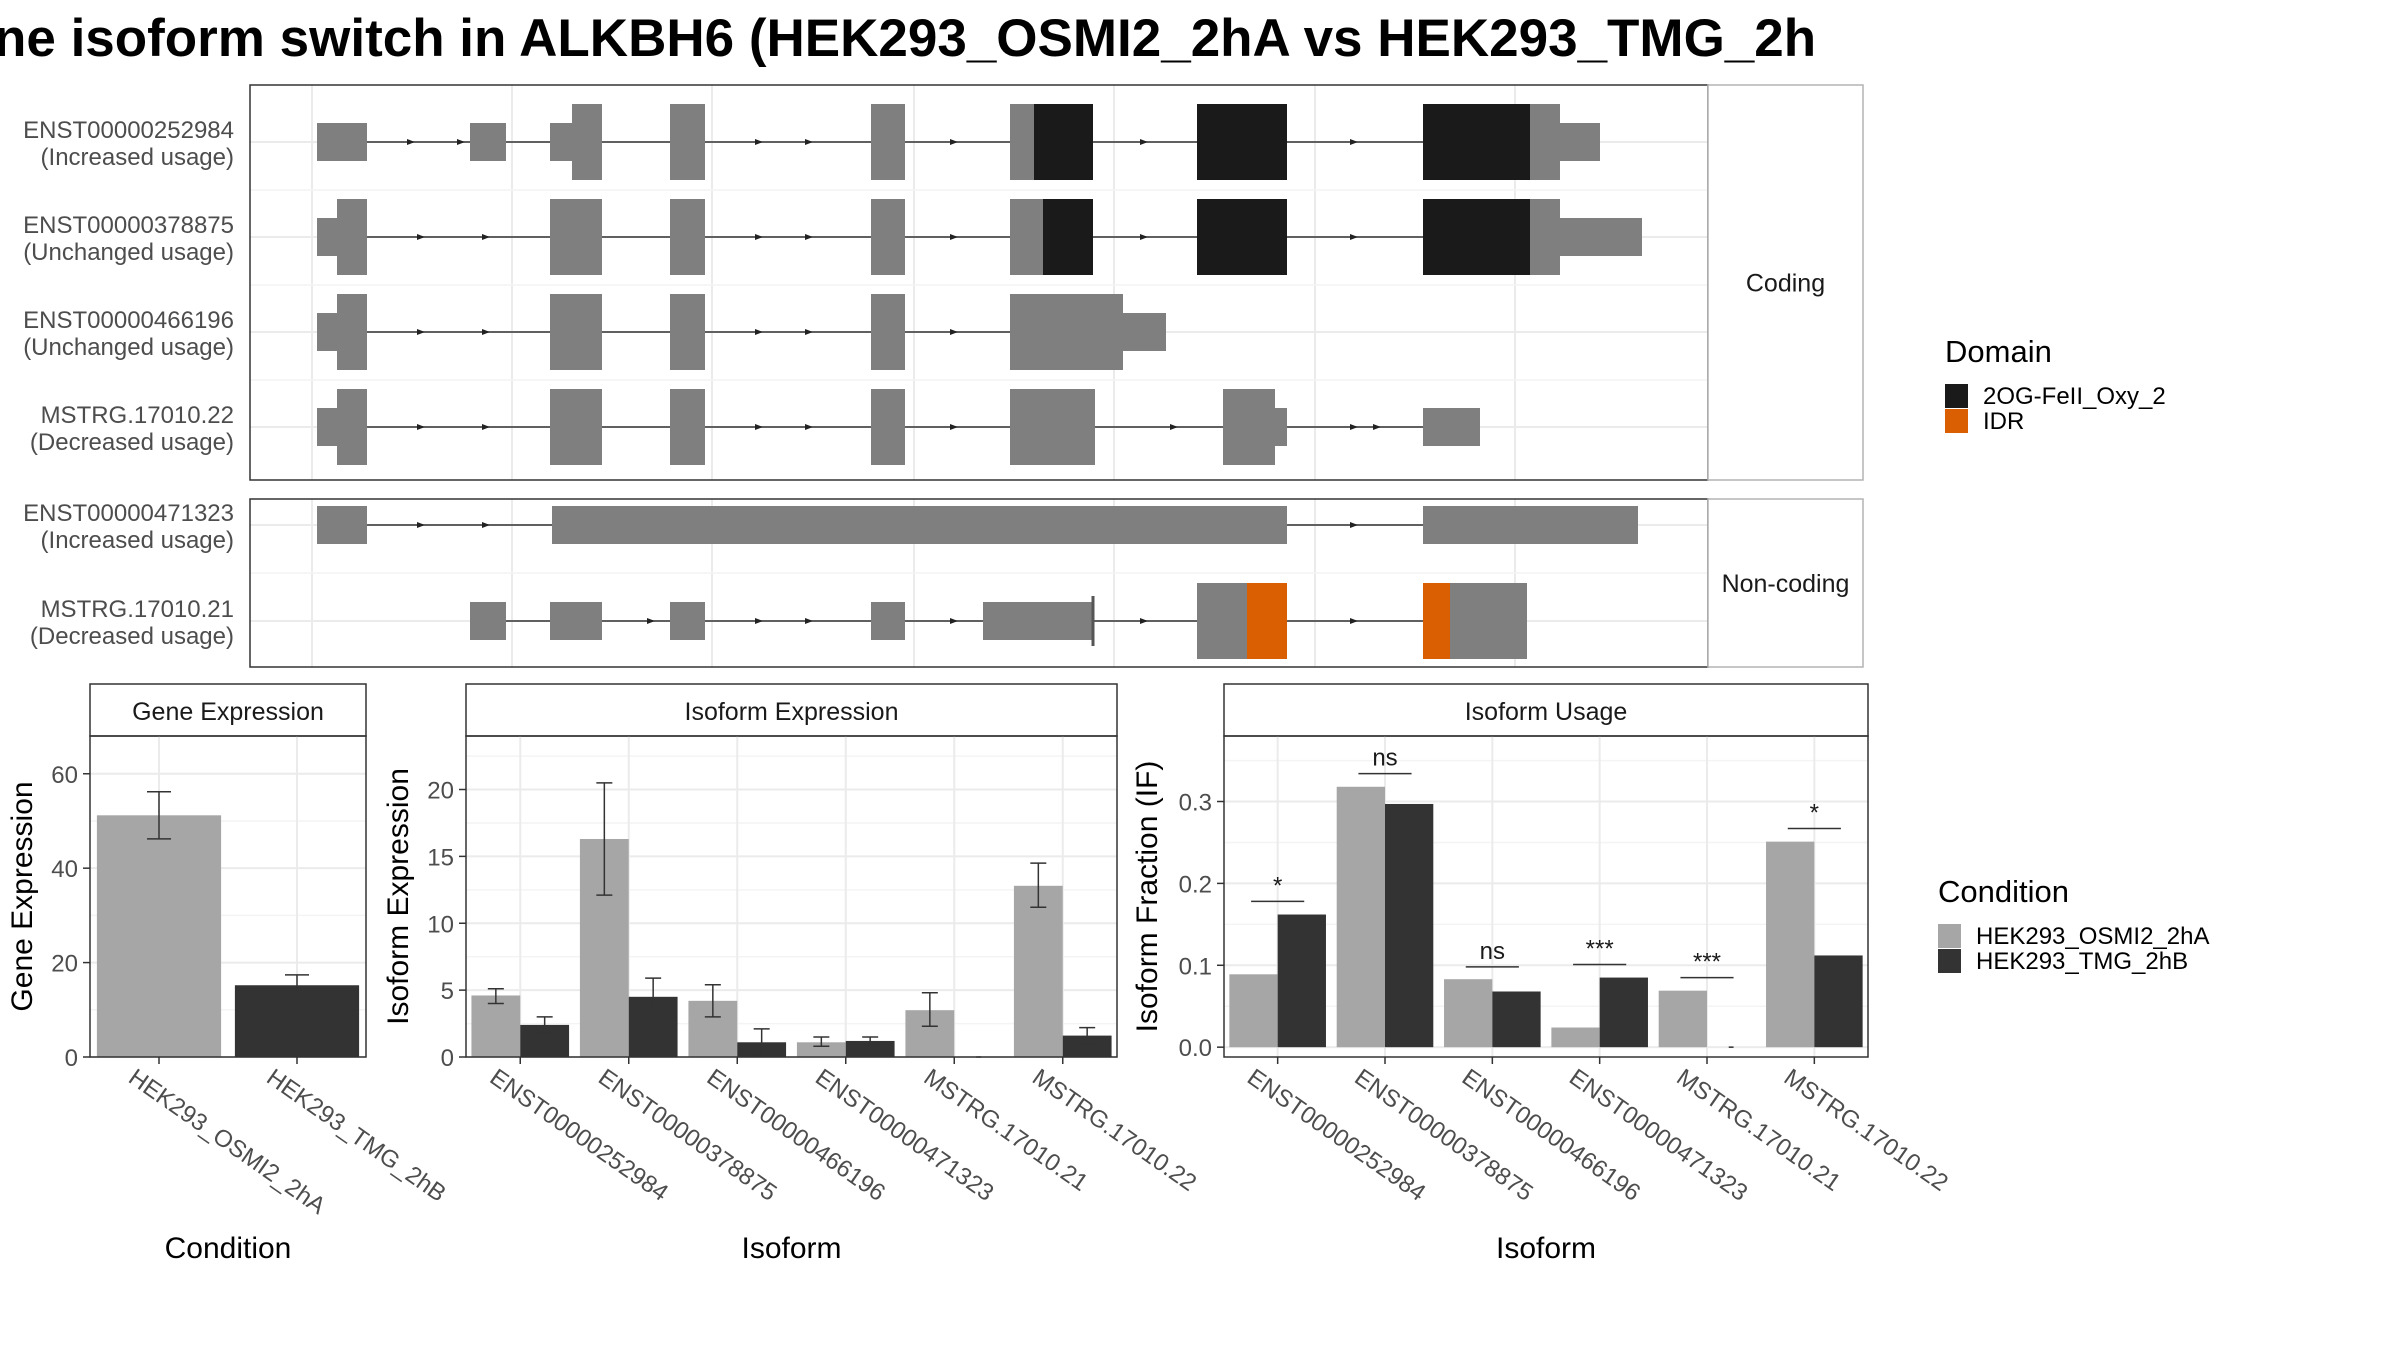 This screenshot has height=1350, width=2400. I want to click on significance-label: ns, so click(1492, 951).